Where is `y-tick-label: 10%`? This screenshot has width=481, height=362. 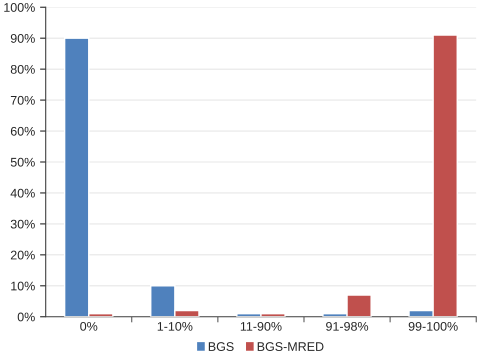 y-tick-label: 10% is located at coordinates (23, 286).